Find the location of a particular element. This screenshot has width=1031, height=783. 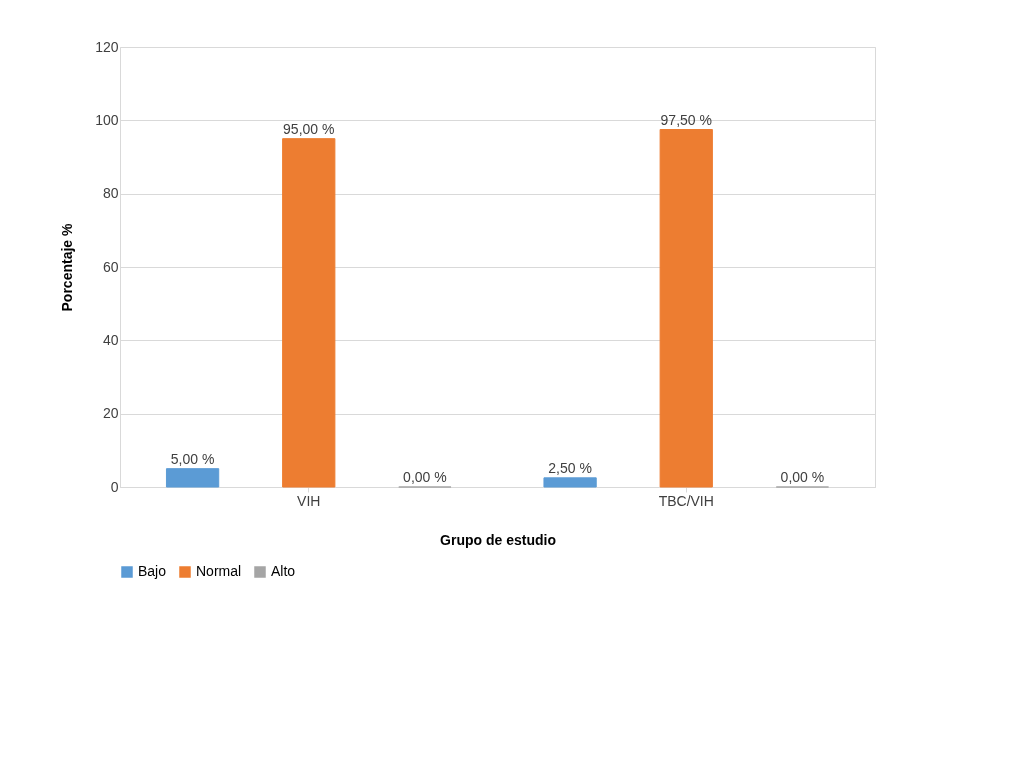

y-tick-label: 120 is located at coordinates (107, 46).